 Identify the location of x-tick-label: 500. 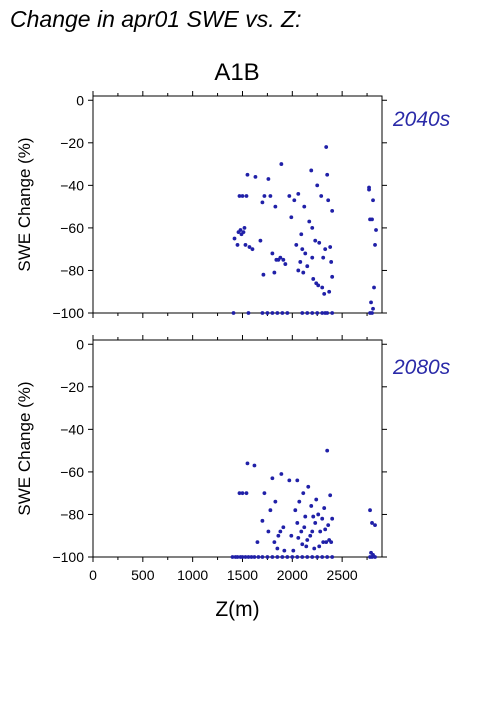
(143, 575).